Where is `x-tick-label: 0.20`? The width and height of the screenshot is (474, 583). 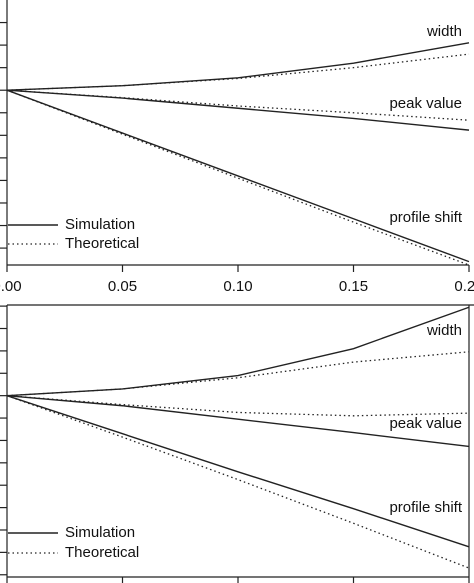 x-tick-label: 0.20 is located at coordinates (464, 286).